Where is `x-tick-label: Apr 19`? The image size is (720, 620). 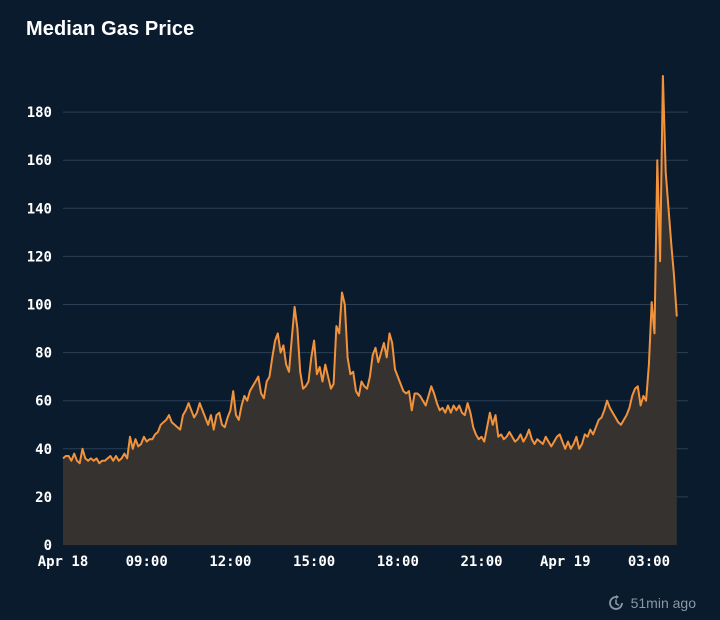 x-tick-label: Apr 19 is located at coordinates (565, 562).